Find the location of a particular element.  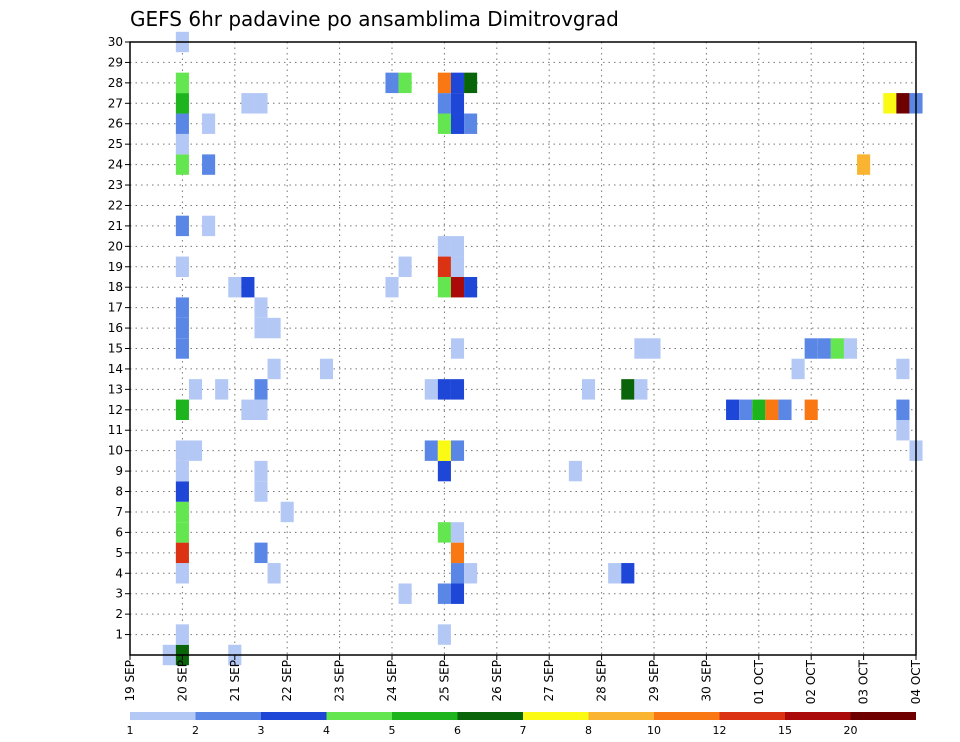

legend-label: 6 is located at coordinates (457, 730).